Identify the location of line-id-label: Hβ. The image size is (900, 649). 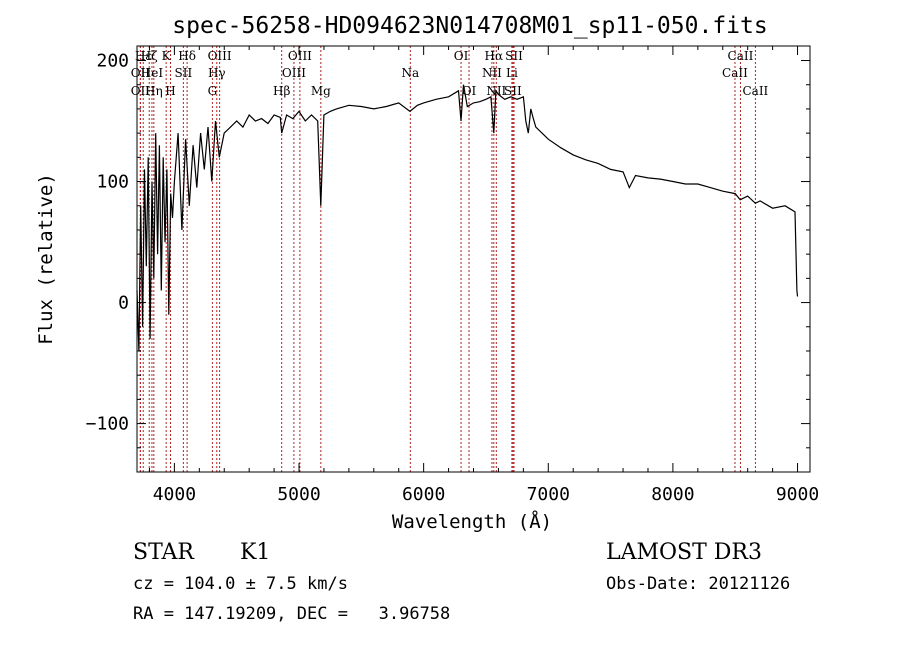
(281, 91).